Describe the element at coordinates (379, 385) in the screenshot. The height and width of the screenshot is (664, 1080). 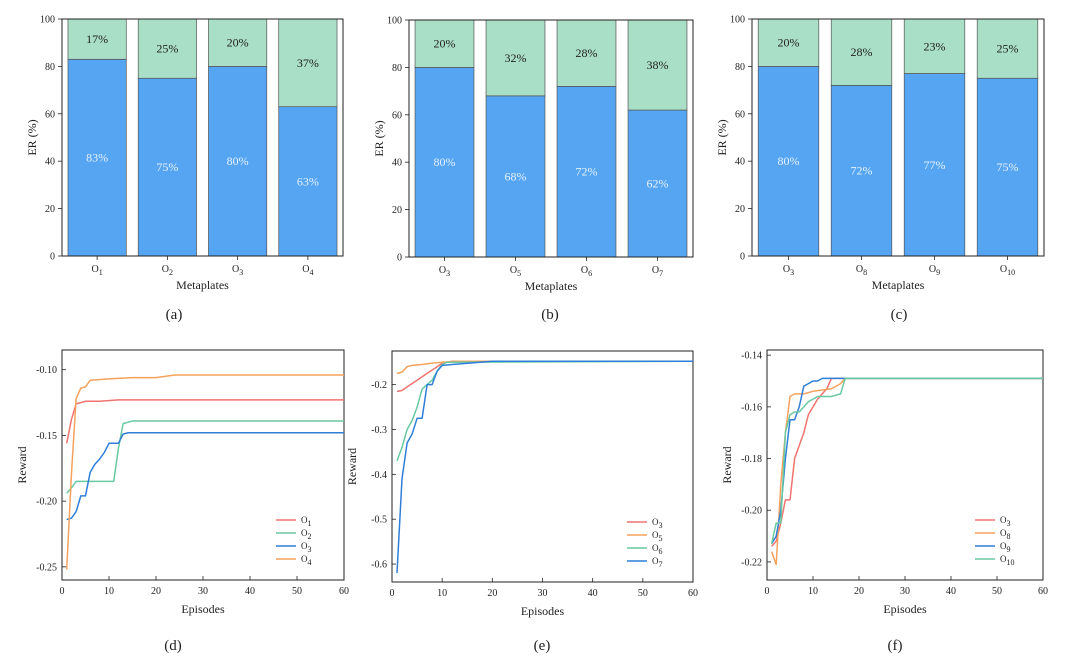
I see `y-tick-label: -0.2` at that location.